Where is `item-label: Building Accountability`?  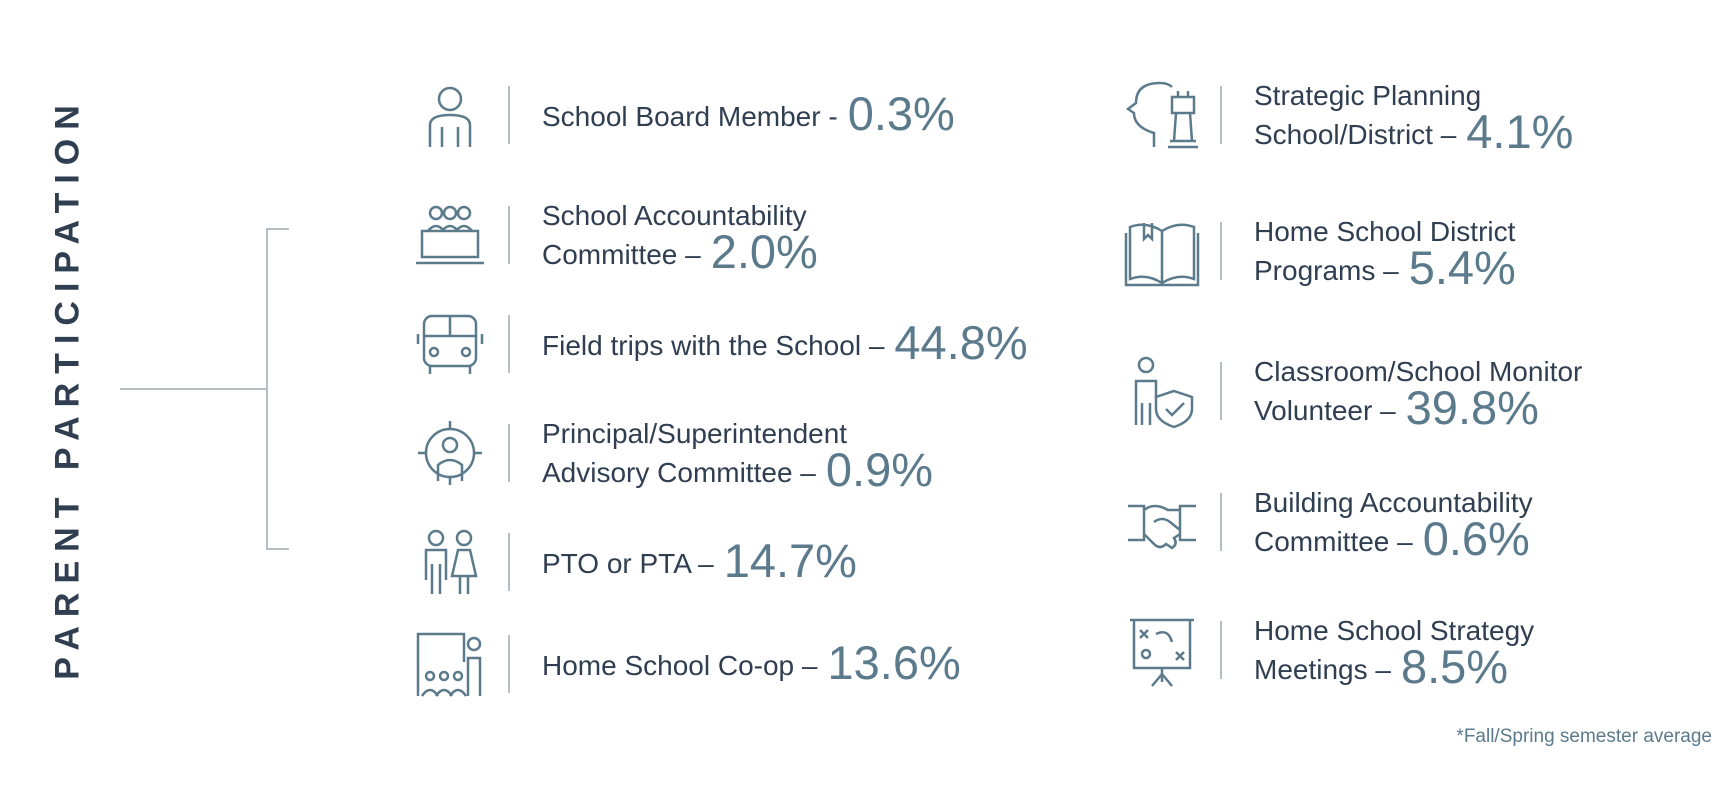
item-label: Building Accountability is located at coordinates (1393, 502).